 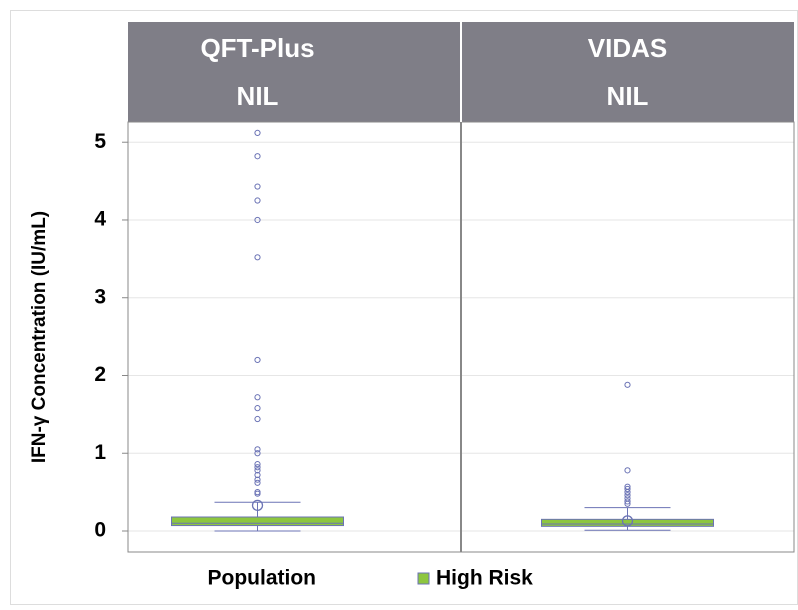 I want to click on y-tick-label: 4, so click(x=100, y=219).